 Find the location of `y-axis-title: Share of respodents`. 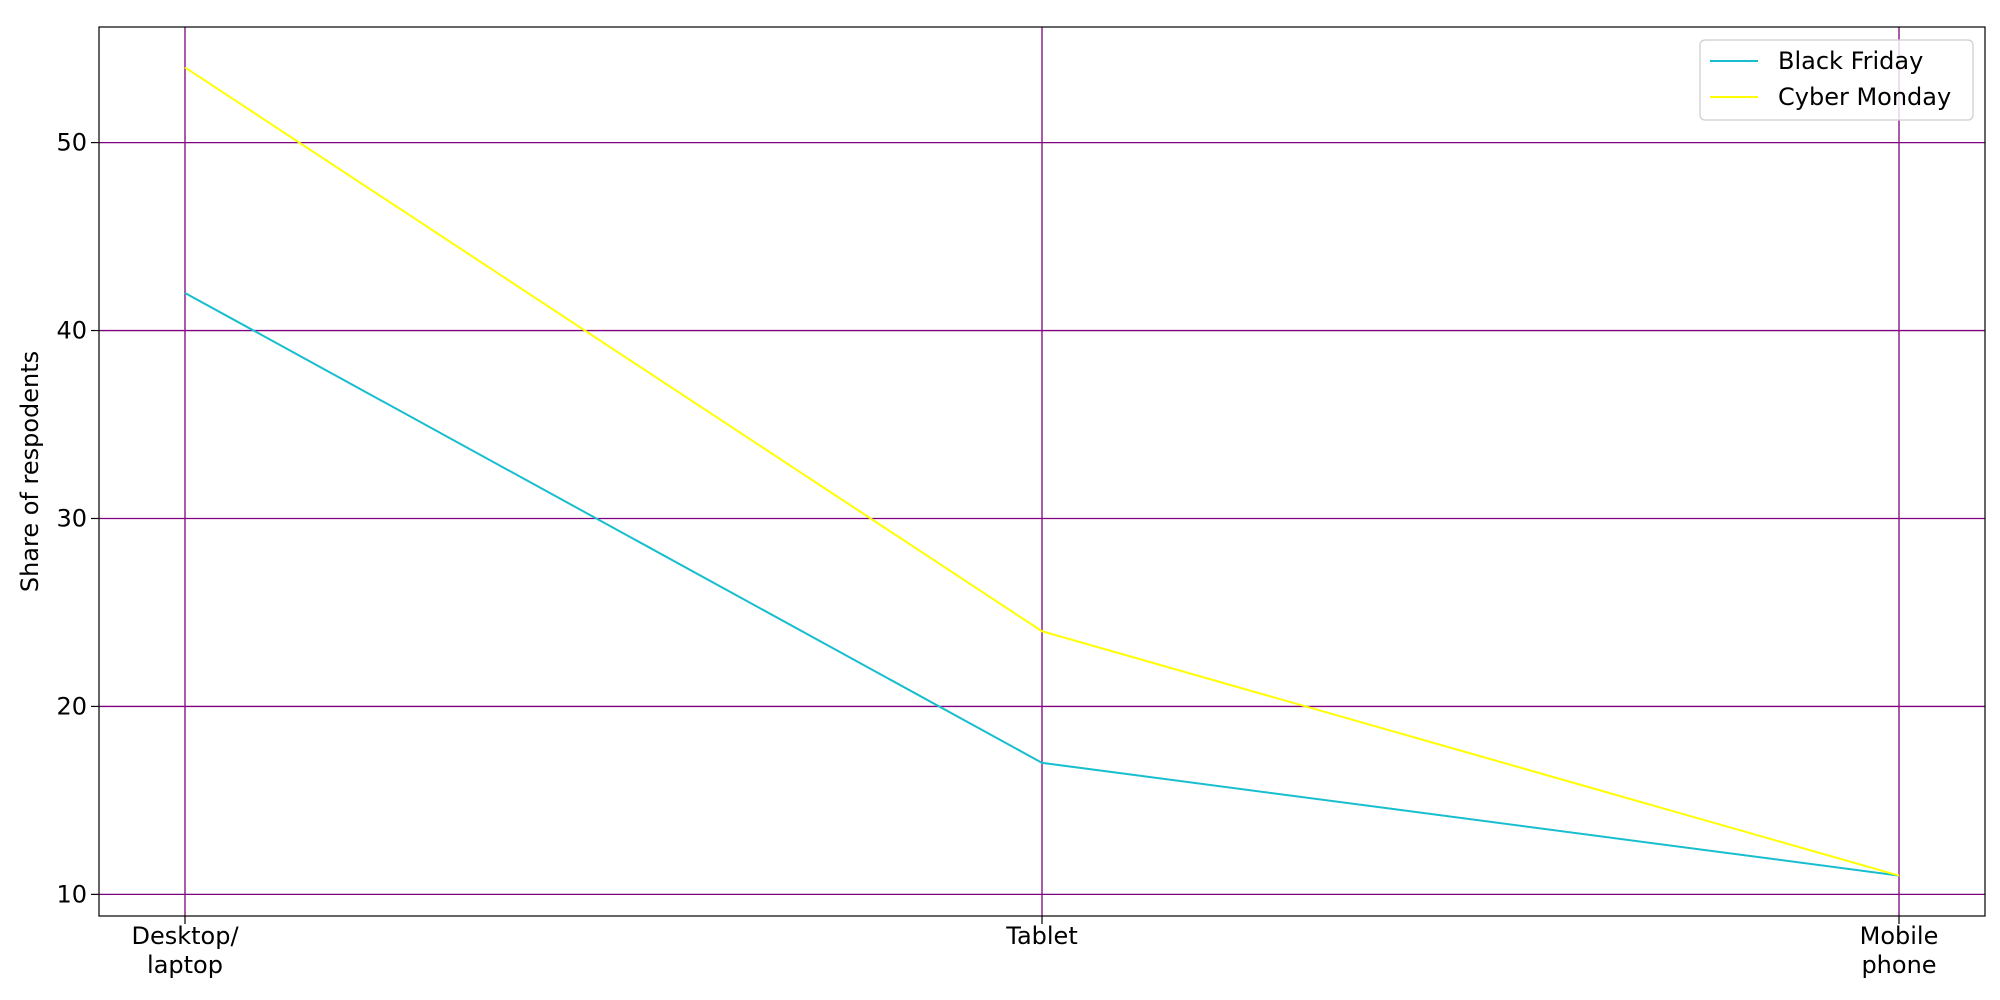

y-axis-title: Share of respodents is located at coordinates (30, 471).